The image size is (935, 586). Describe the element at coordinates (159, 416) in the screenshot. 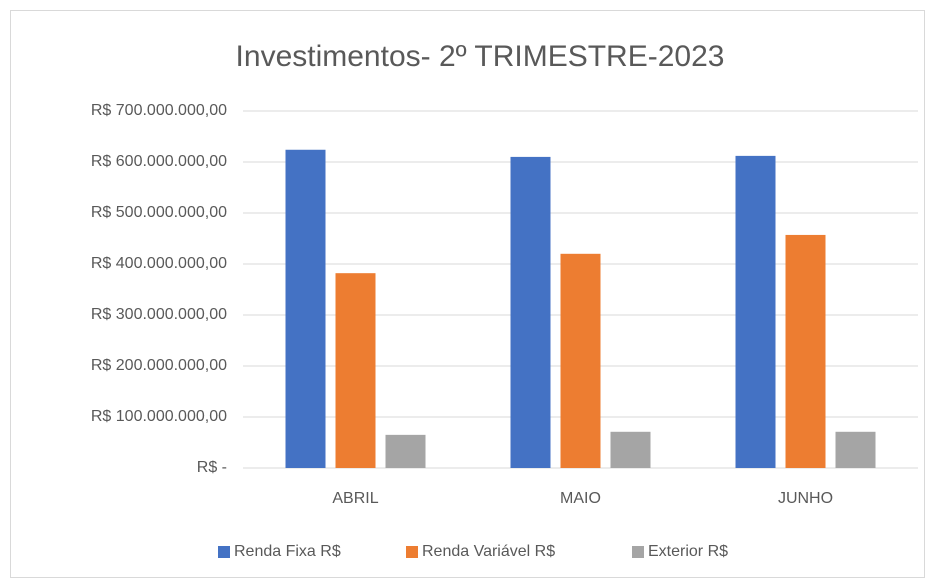

I see `y-tick-label: R$ 100.000.000,00` at that location.